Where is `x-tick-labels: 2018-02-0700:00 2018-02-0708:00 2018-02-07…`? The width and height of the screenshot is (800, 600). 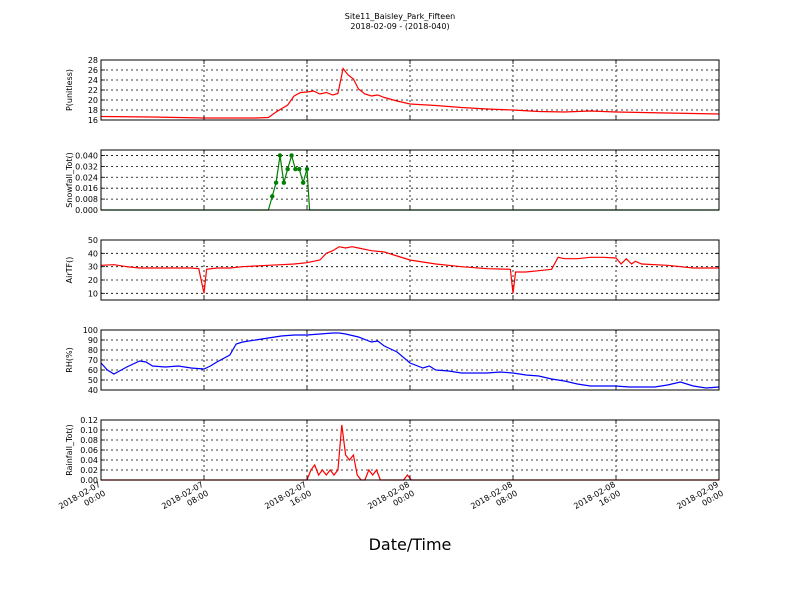
x-tick-labels: 2018-02-0700:00 2018-02-0708:00 2018-02-07… is located at coordinates (391, 500).